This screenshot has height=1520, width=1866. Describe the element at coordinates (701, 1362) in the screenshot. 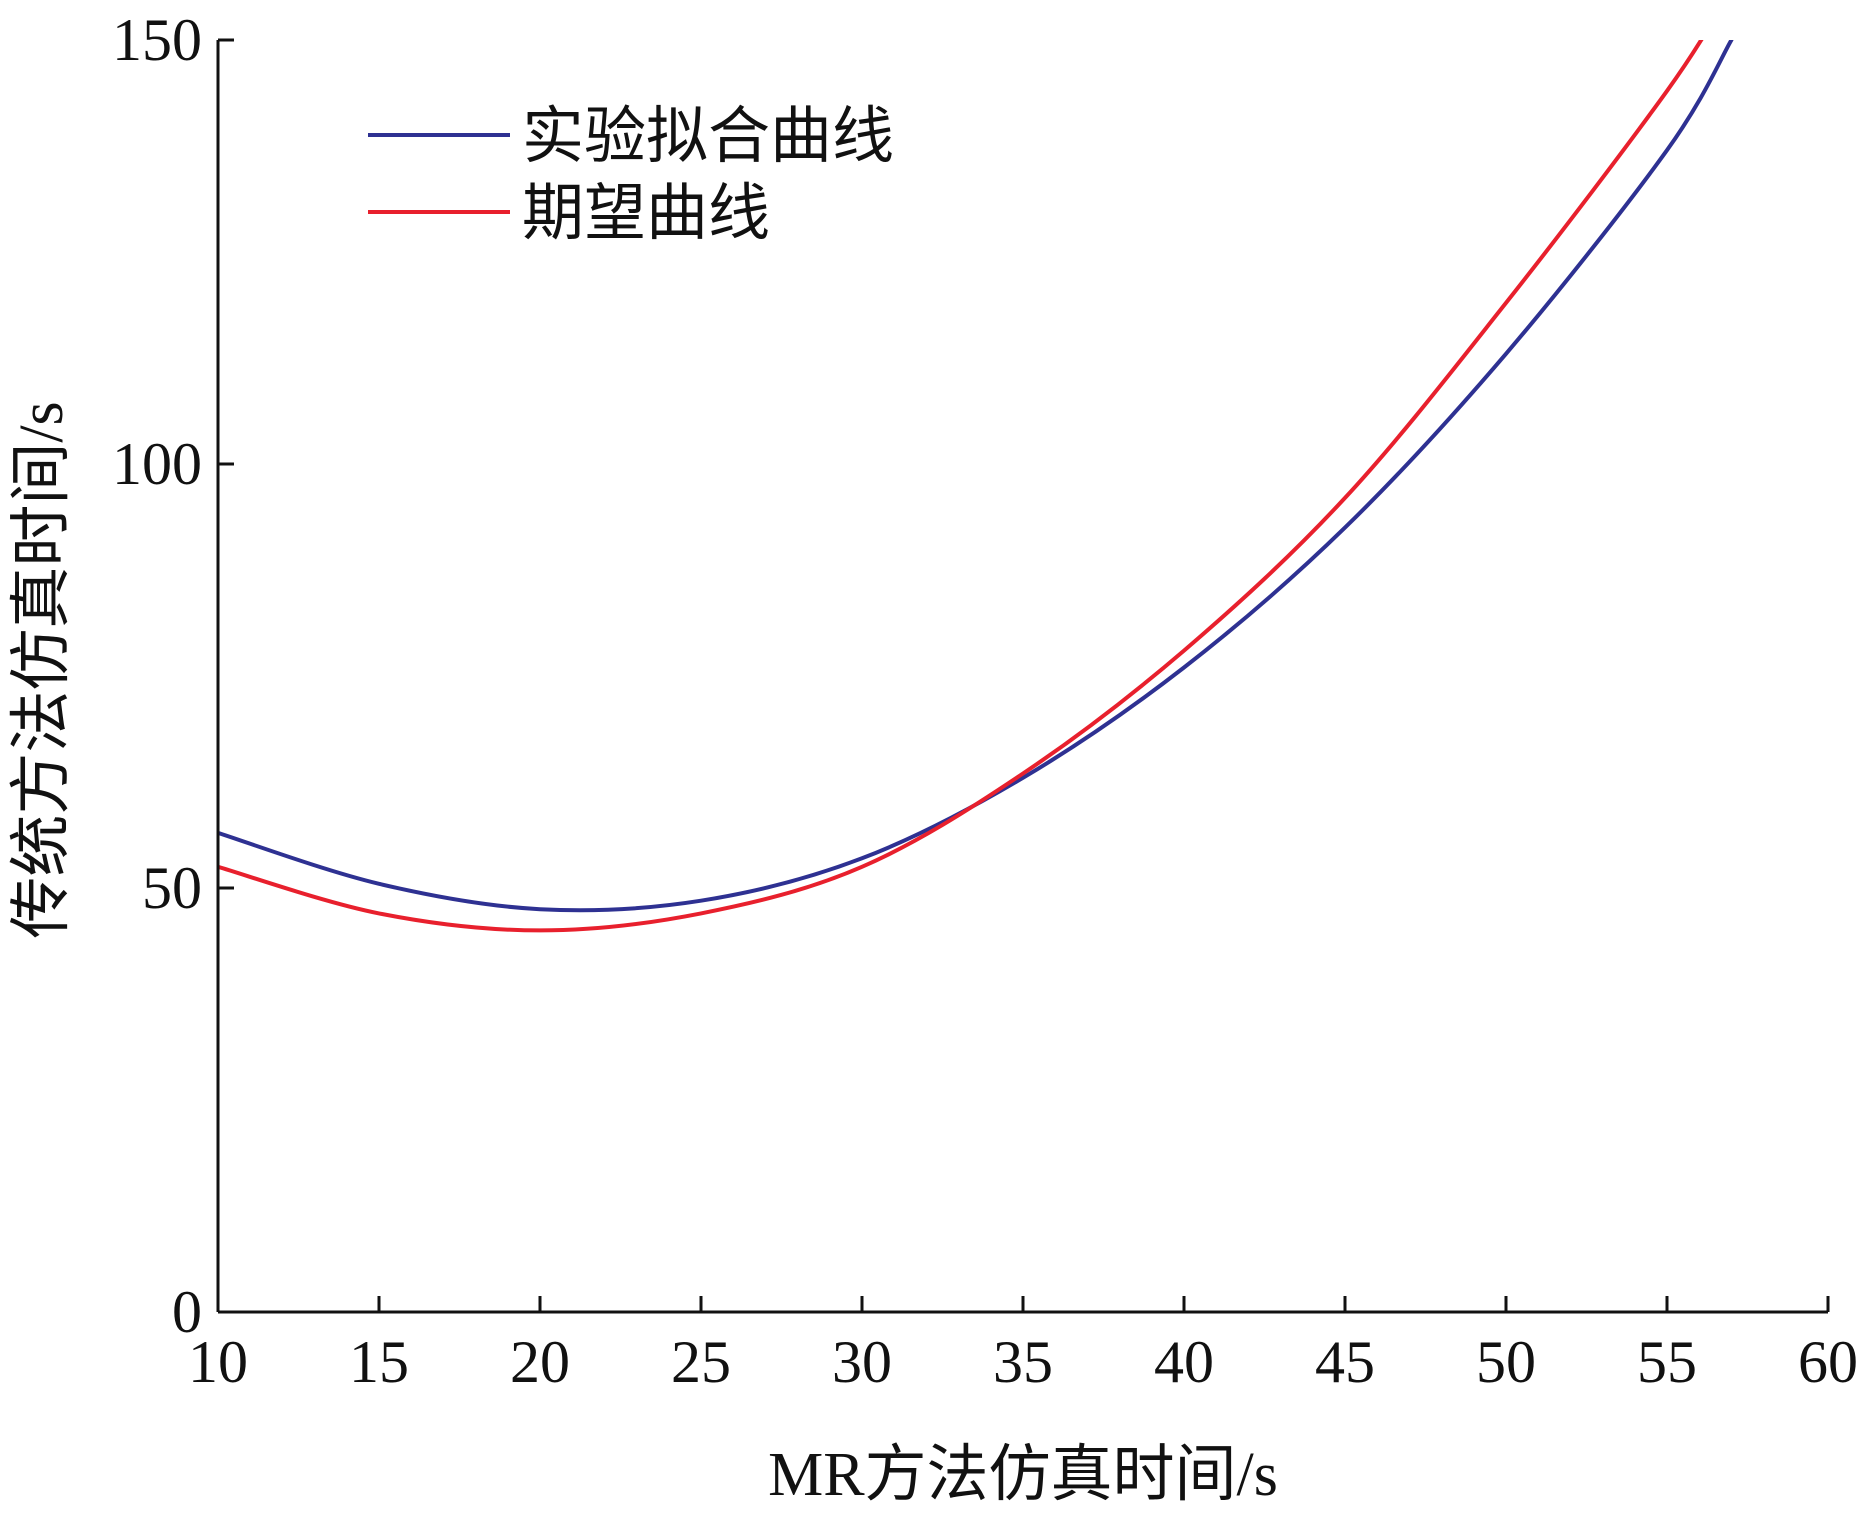

I see `x-tick-label: 25` at that location.